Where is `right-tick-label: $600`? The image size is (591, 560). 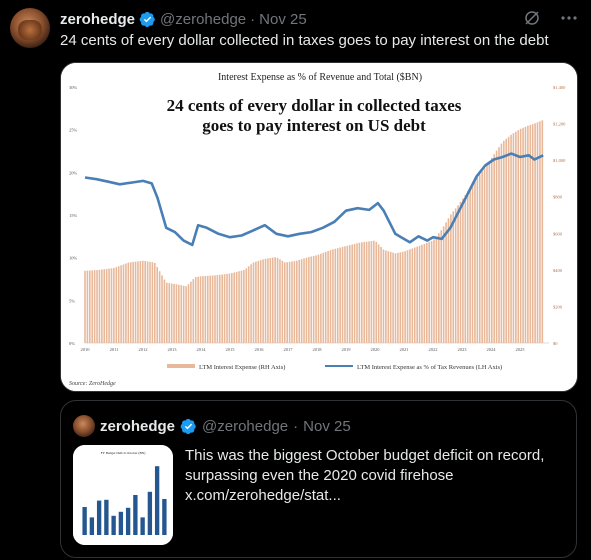
right-tick-label: $600 is located at coordinates (558, 233).